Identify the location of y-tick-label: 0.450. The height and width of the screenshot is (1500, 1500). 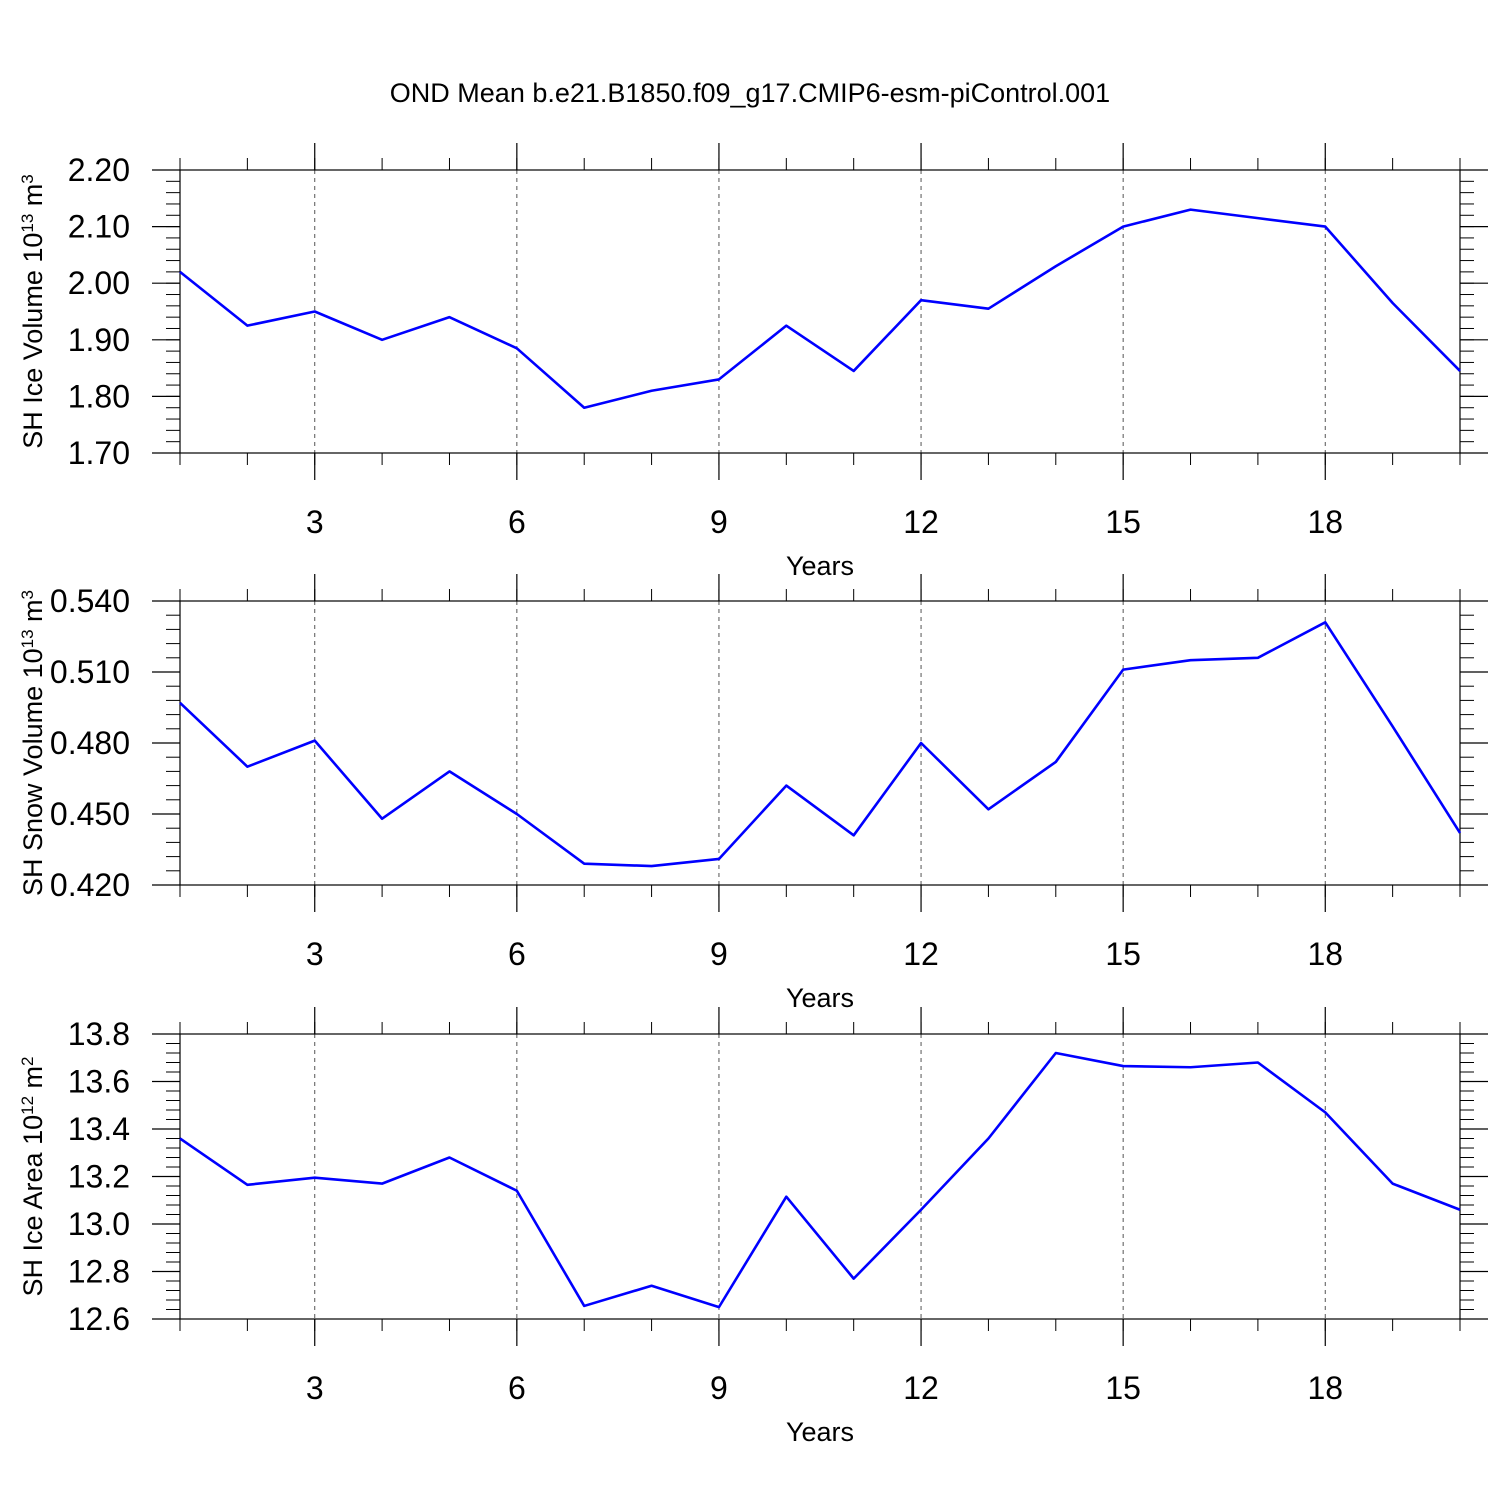
(90, 814).